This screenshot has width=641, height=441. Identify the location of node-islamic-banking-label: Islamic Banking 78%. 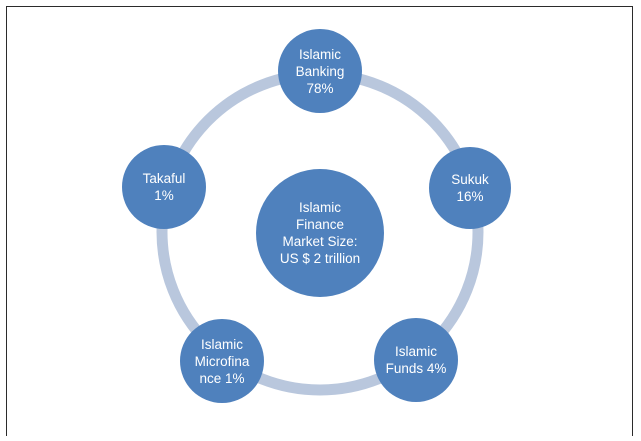
(320, 71).